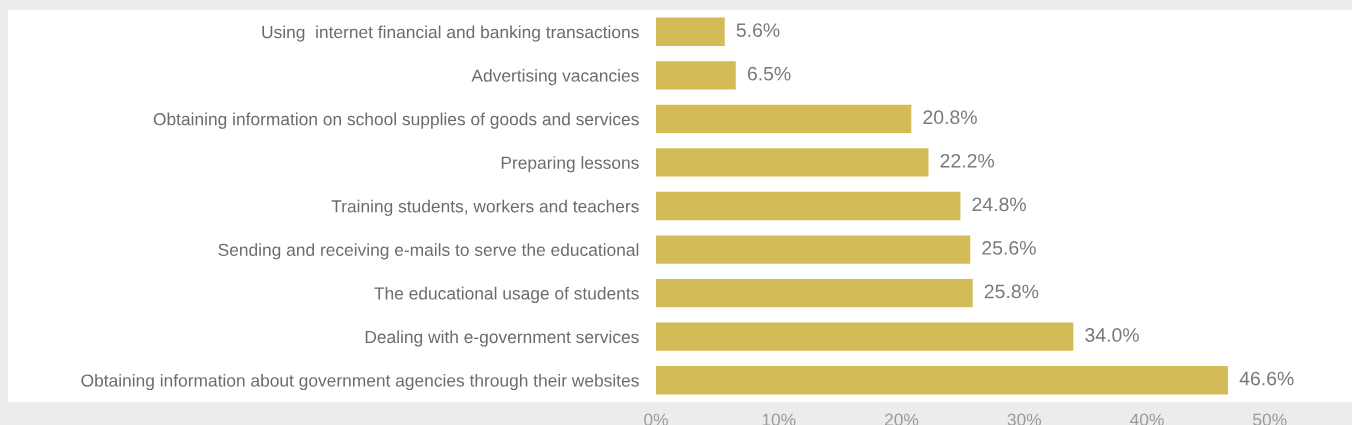  I want to click on x-tick-label: 0%, so click(656, 419).